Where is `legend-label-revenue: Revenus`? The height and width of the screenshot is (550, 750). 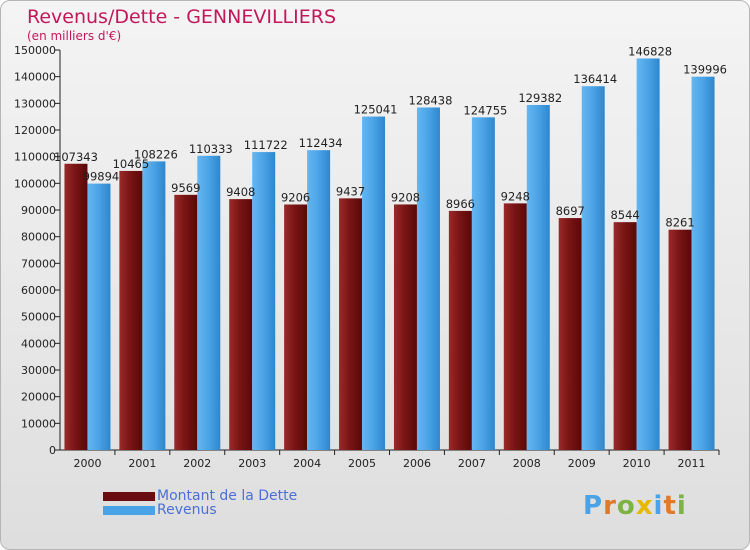
legend-label-revenue: Revenus is located at coordinates (187, 510).